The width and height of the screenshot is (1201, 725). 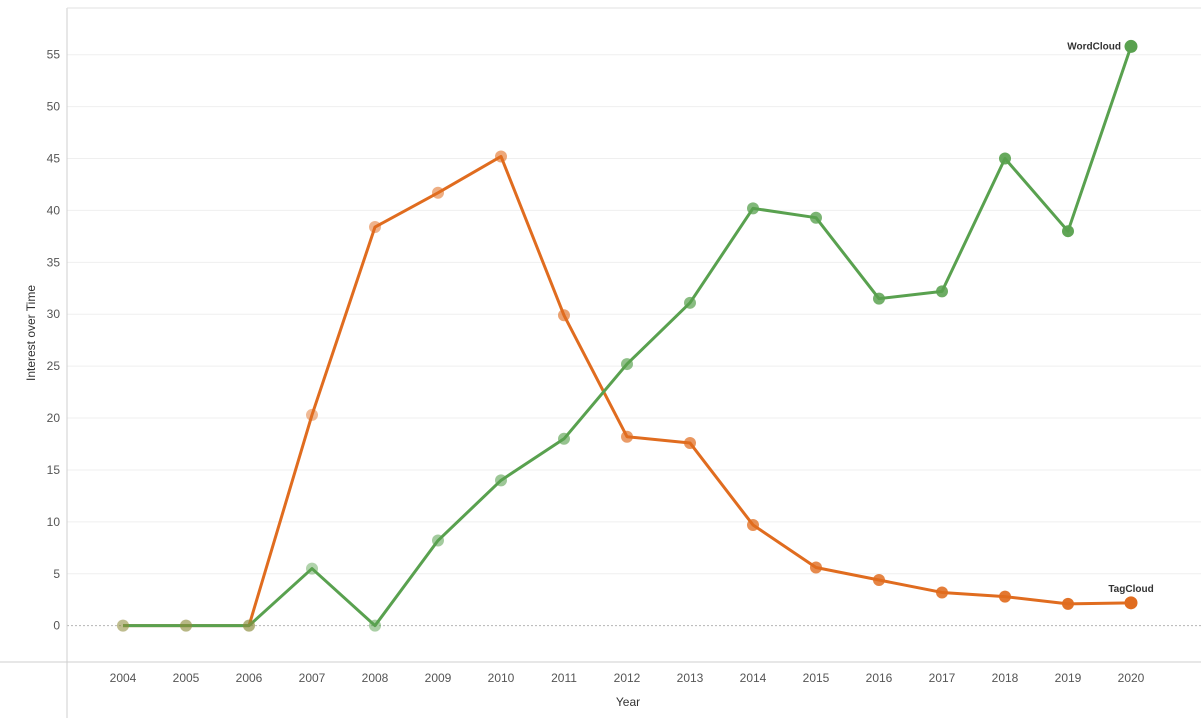 What do you see at coordinates (628, 702) in the screenshot?
I see `x-axis-title: Year` at bounding box center [628, 702].